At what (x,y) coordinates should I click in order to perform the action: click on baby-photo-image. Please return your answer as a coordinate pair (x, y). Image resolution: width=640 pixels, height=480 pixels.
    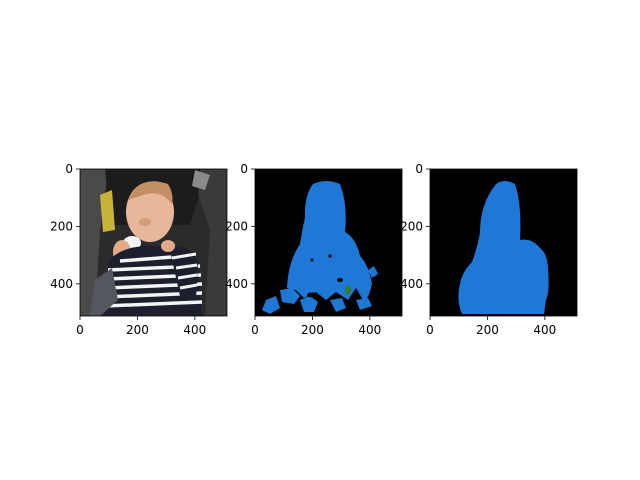
    Looking at the image, I should click on (153, 242).